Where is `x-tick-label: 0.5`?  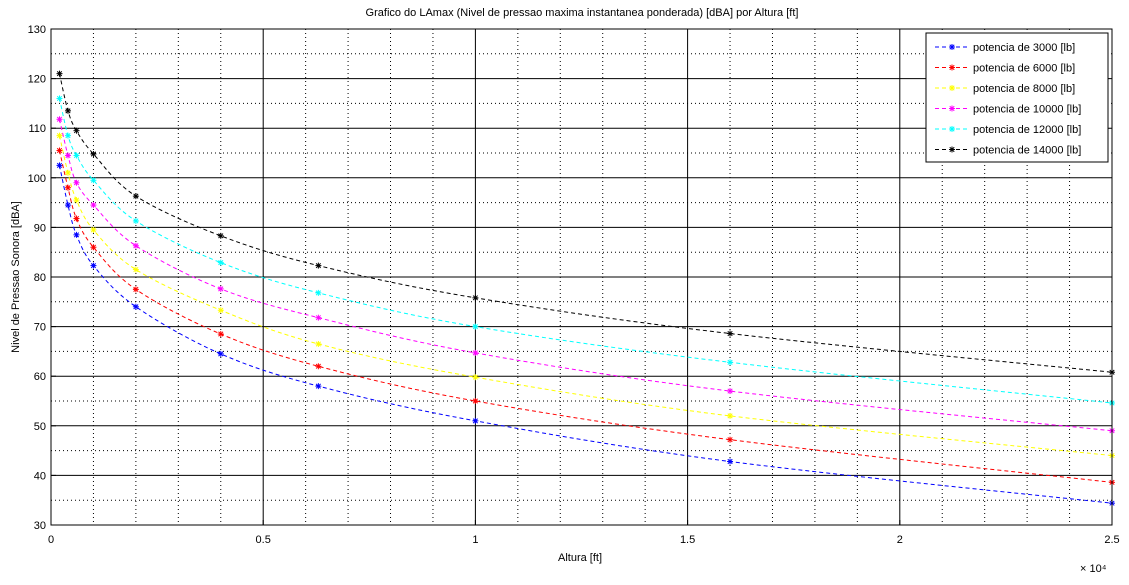 x-tick-label: 0.5 is located at coordinates (263, 540).